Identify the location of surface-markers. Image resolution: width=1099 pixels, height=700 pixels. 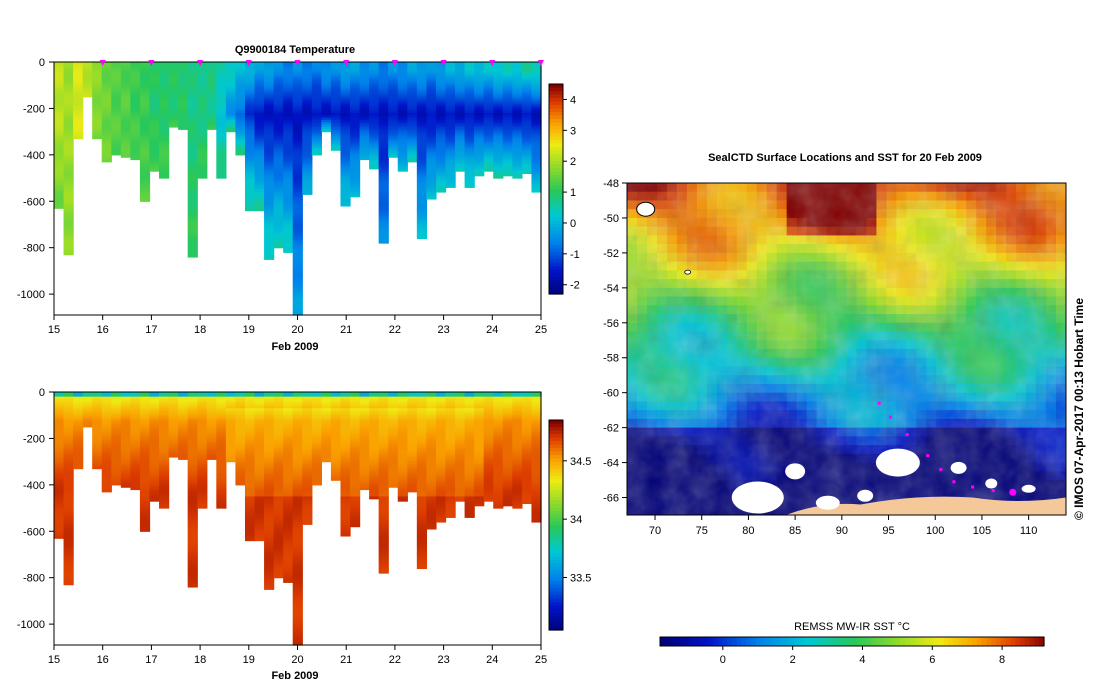
(321, 63).